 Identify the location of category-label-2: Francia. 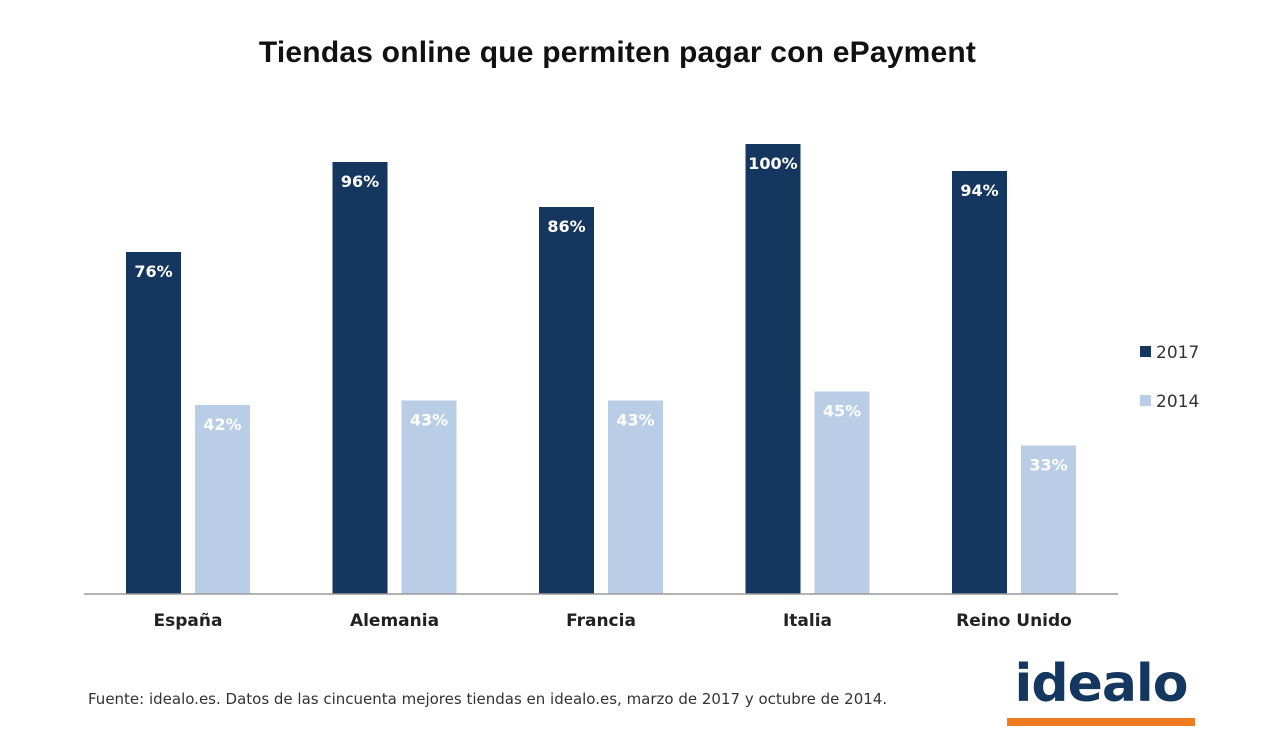
(601, 621).